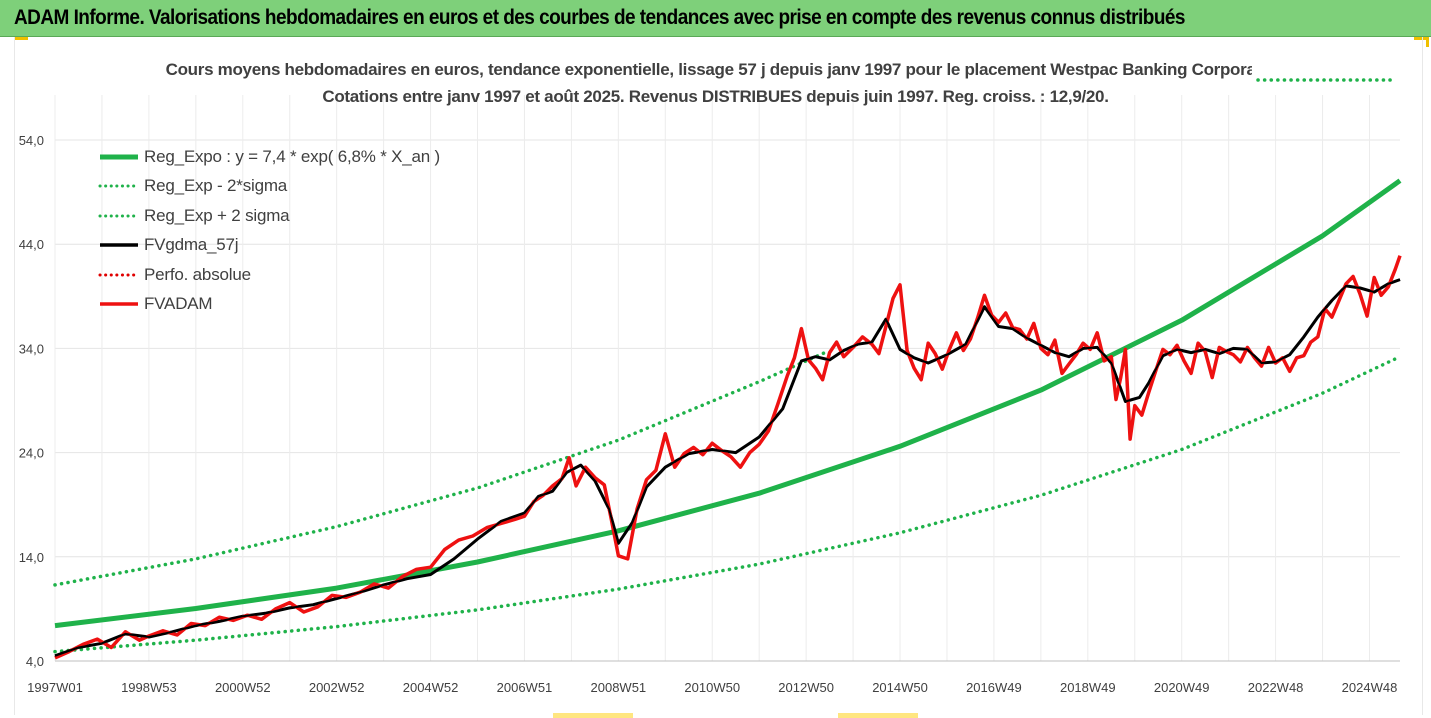 This screenshot has height=718, width=1431. I want to click on legend-item: FVADAM, so click(269, 305).